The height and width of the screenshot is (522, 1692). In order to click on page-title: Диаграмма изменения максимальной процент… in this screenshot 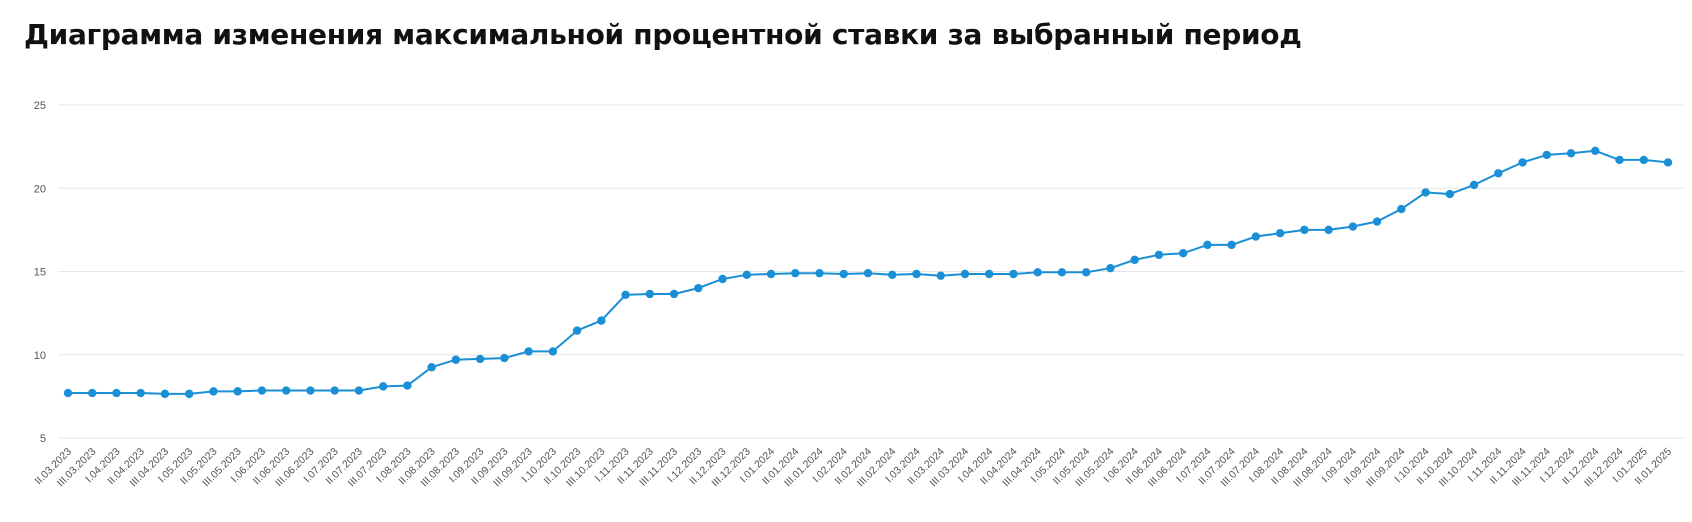, I will do `click(663, 34)`.